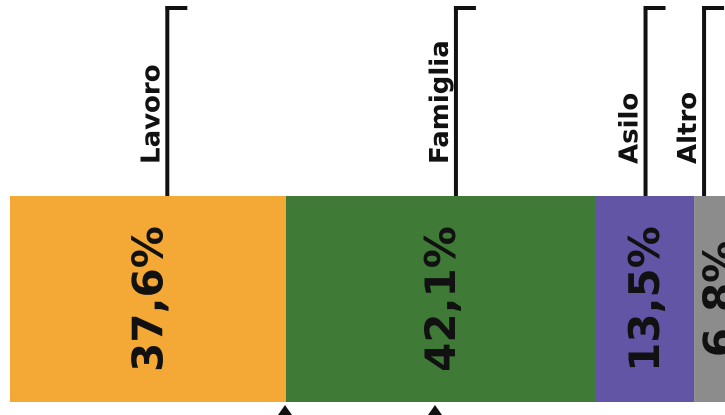 This screenshot has width=725, height=415. I want to click on category-label-altro: Altro, so click(688, 128).